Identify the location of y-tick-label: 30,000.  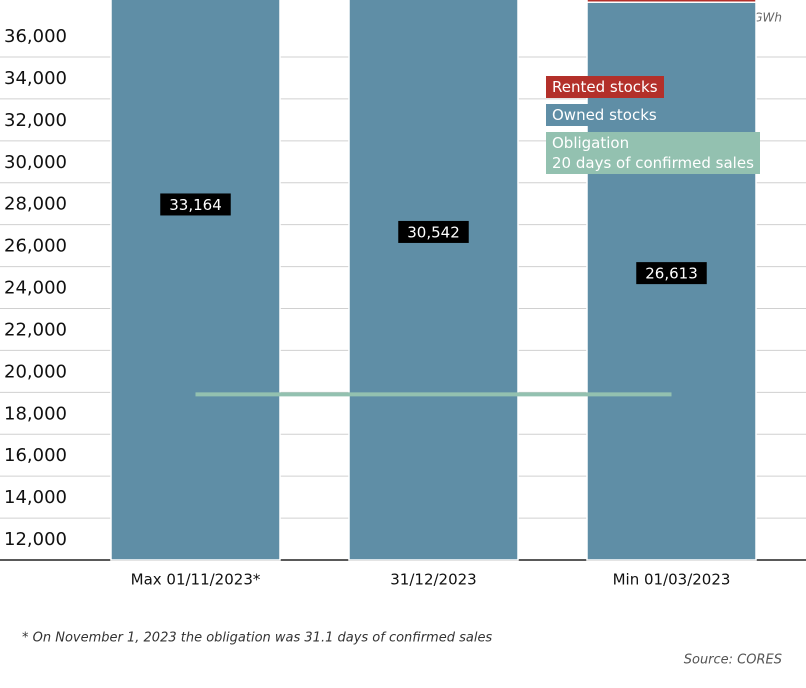
(35, 162).